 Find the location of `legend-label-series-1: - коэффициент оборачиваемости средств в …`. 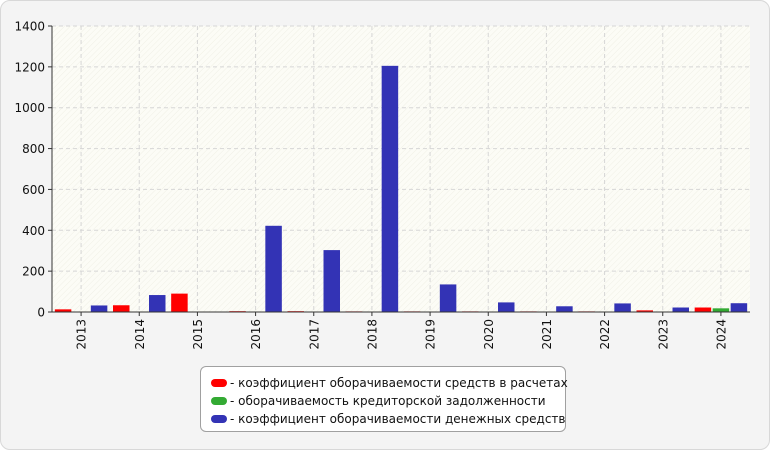

legend-label-series-1: - коэффициент оборачиваемости средств в … is located at coordinates (399, 383).